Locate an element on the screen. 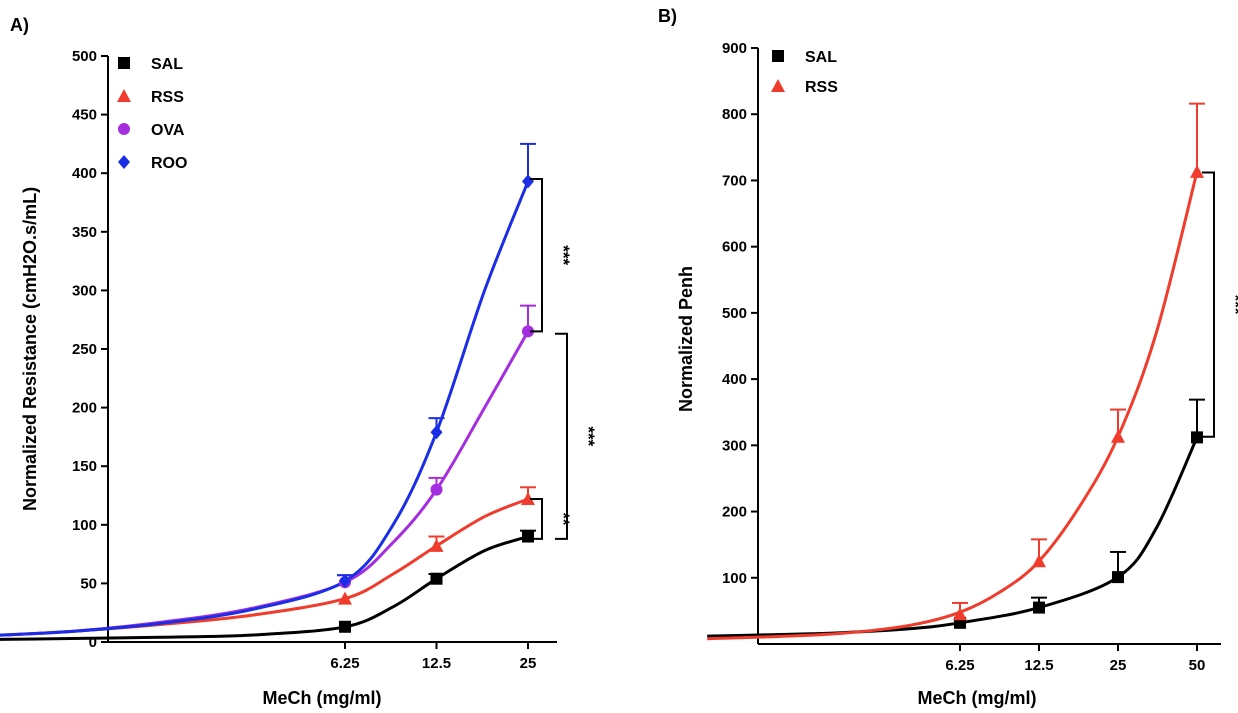 The width and height of the screenshot is (1238, 713). y-axis-title: Normalized Penh is located at coordinates (686, 339).